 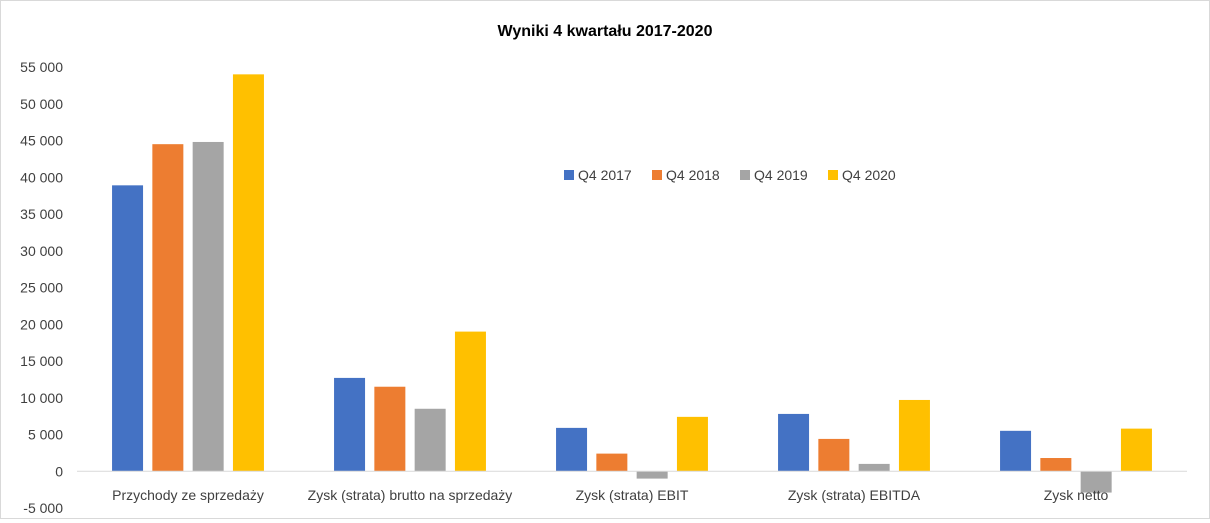 What do you see at coordinates (43, 508) in the screenshot?
I see `y-tick-label: -5 000` at bounding box center [43, 508].